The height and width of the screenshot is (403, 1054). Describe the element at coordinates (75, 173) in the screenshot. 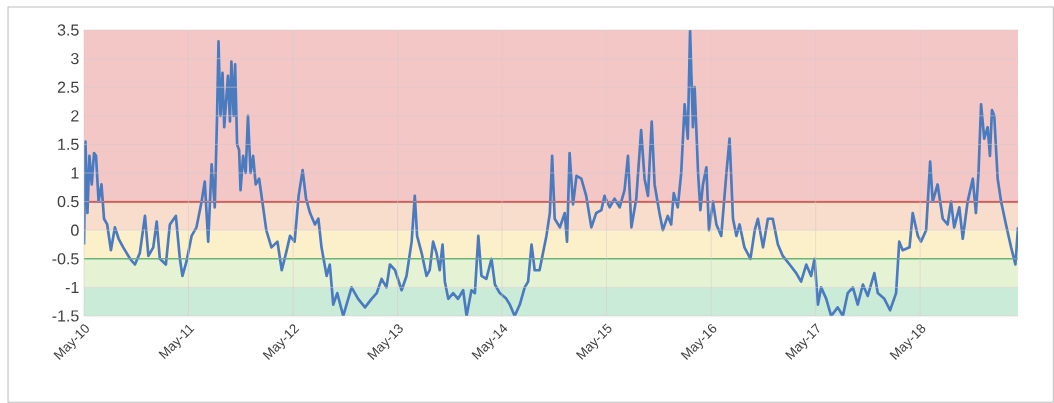

I see `y-tick-label: 1` at that location.